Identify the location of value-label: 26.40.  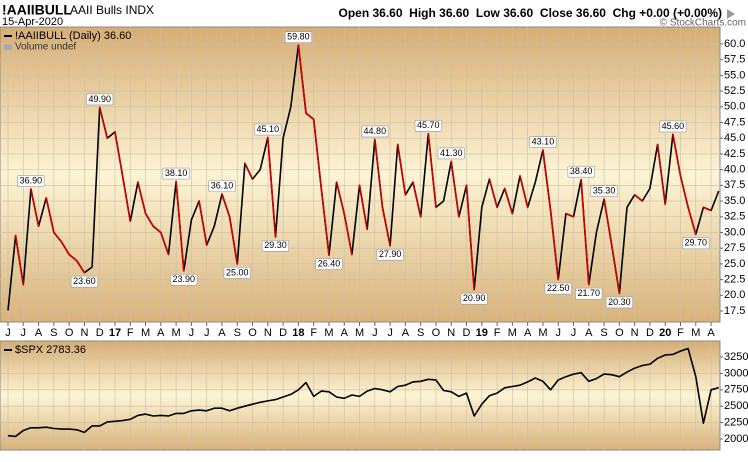
(329, 263).